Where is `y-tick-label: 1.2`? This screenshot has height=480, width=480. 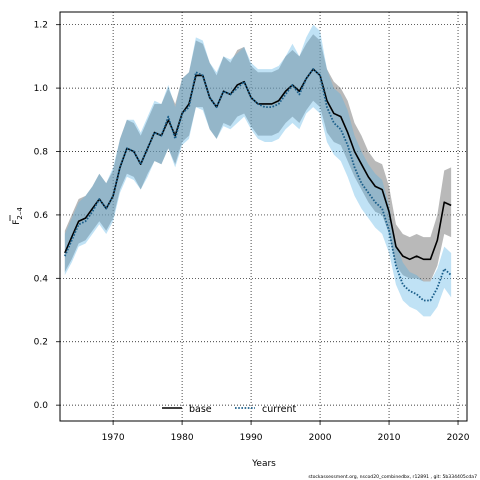
y-tick-label: 1.2 is located at coordinates (41, 26).